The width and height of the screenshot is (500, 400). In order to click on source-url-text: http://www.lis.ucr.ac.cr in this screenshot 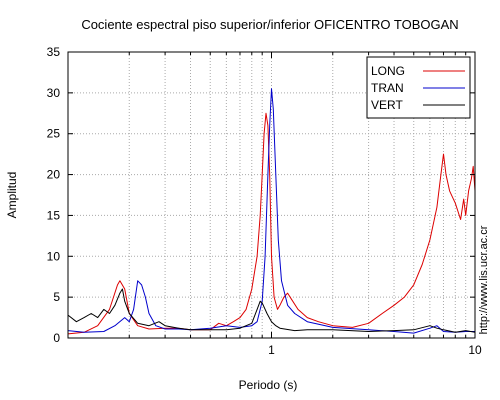, I will do `click(484, 279)`.